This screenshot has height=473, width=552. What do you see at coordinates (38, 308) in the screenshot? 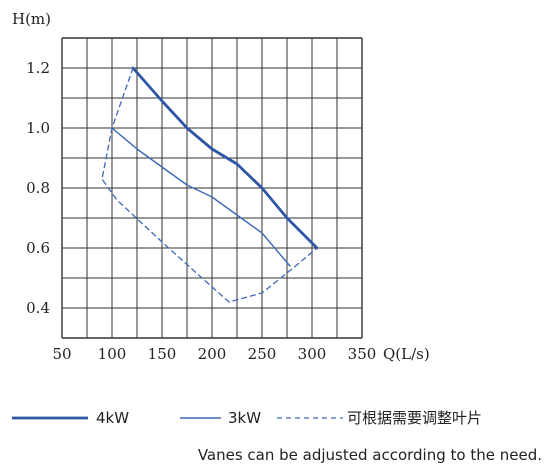
I see `y-tick-label: 0.4` at bounding box center [38, 308].